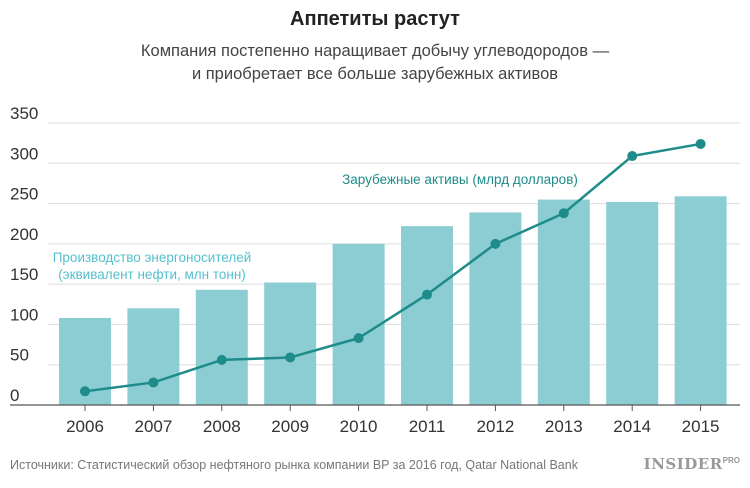 The width and height of the screenshot is (750, 488). Describe the element at coordinates (222, 426) in the screenshot. I see `x-tick-label: 2008` at that location.